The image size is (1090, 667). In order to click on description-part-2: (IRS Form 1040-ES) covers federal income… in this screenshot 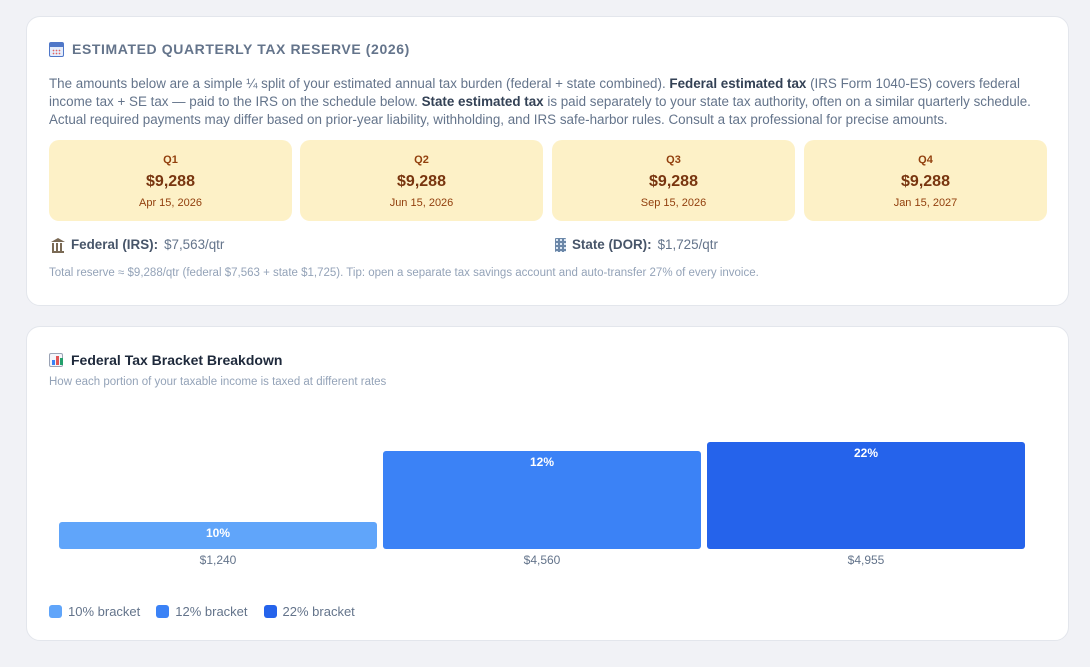, I will do `click(534, 92)`.